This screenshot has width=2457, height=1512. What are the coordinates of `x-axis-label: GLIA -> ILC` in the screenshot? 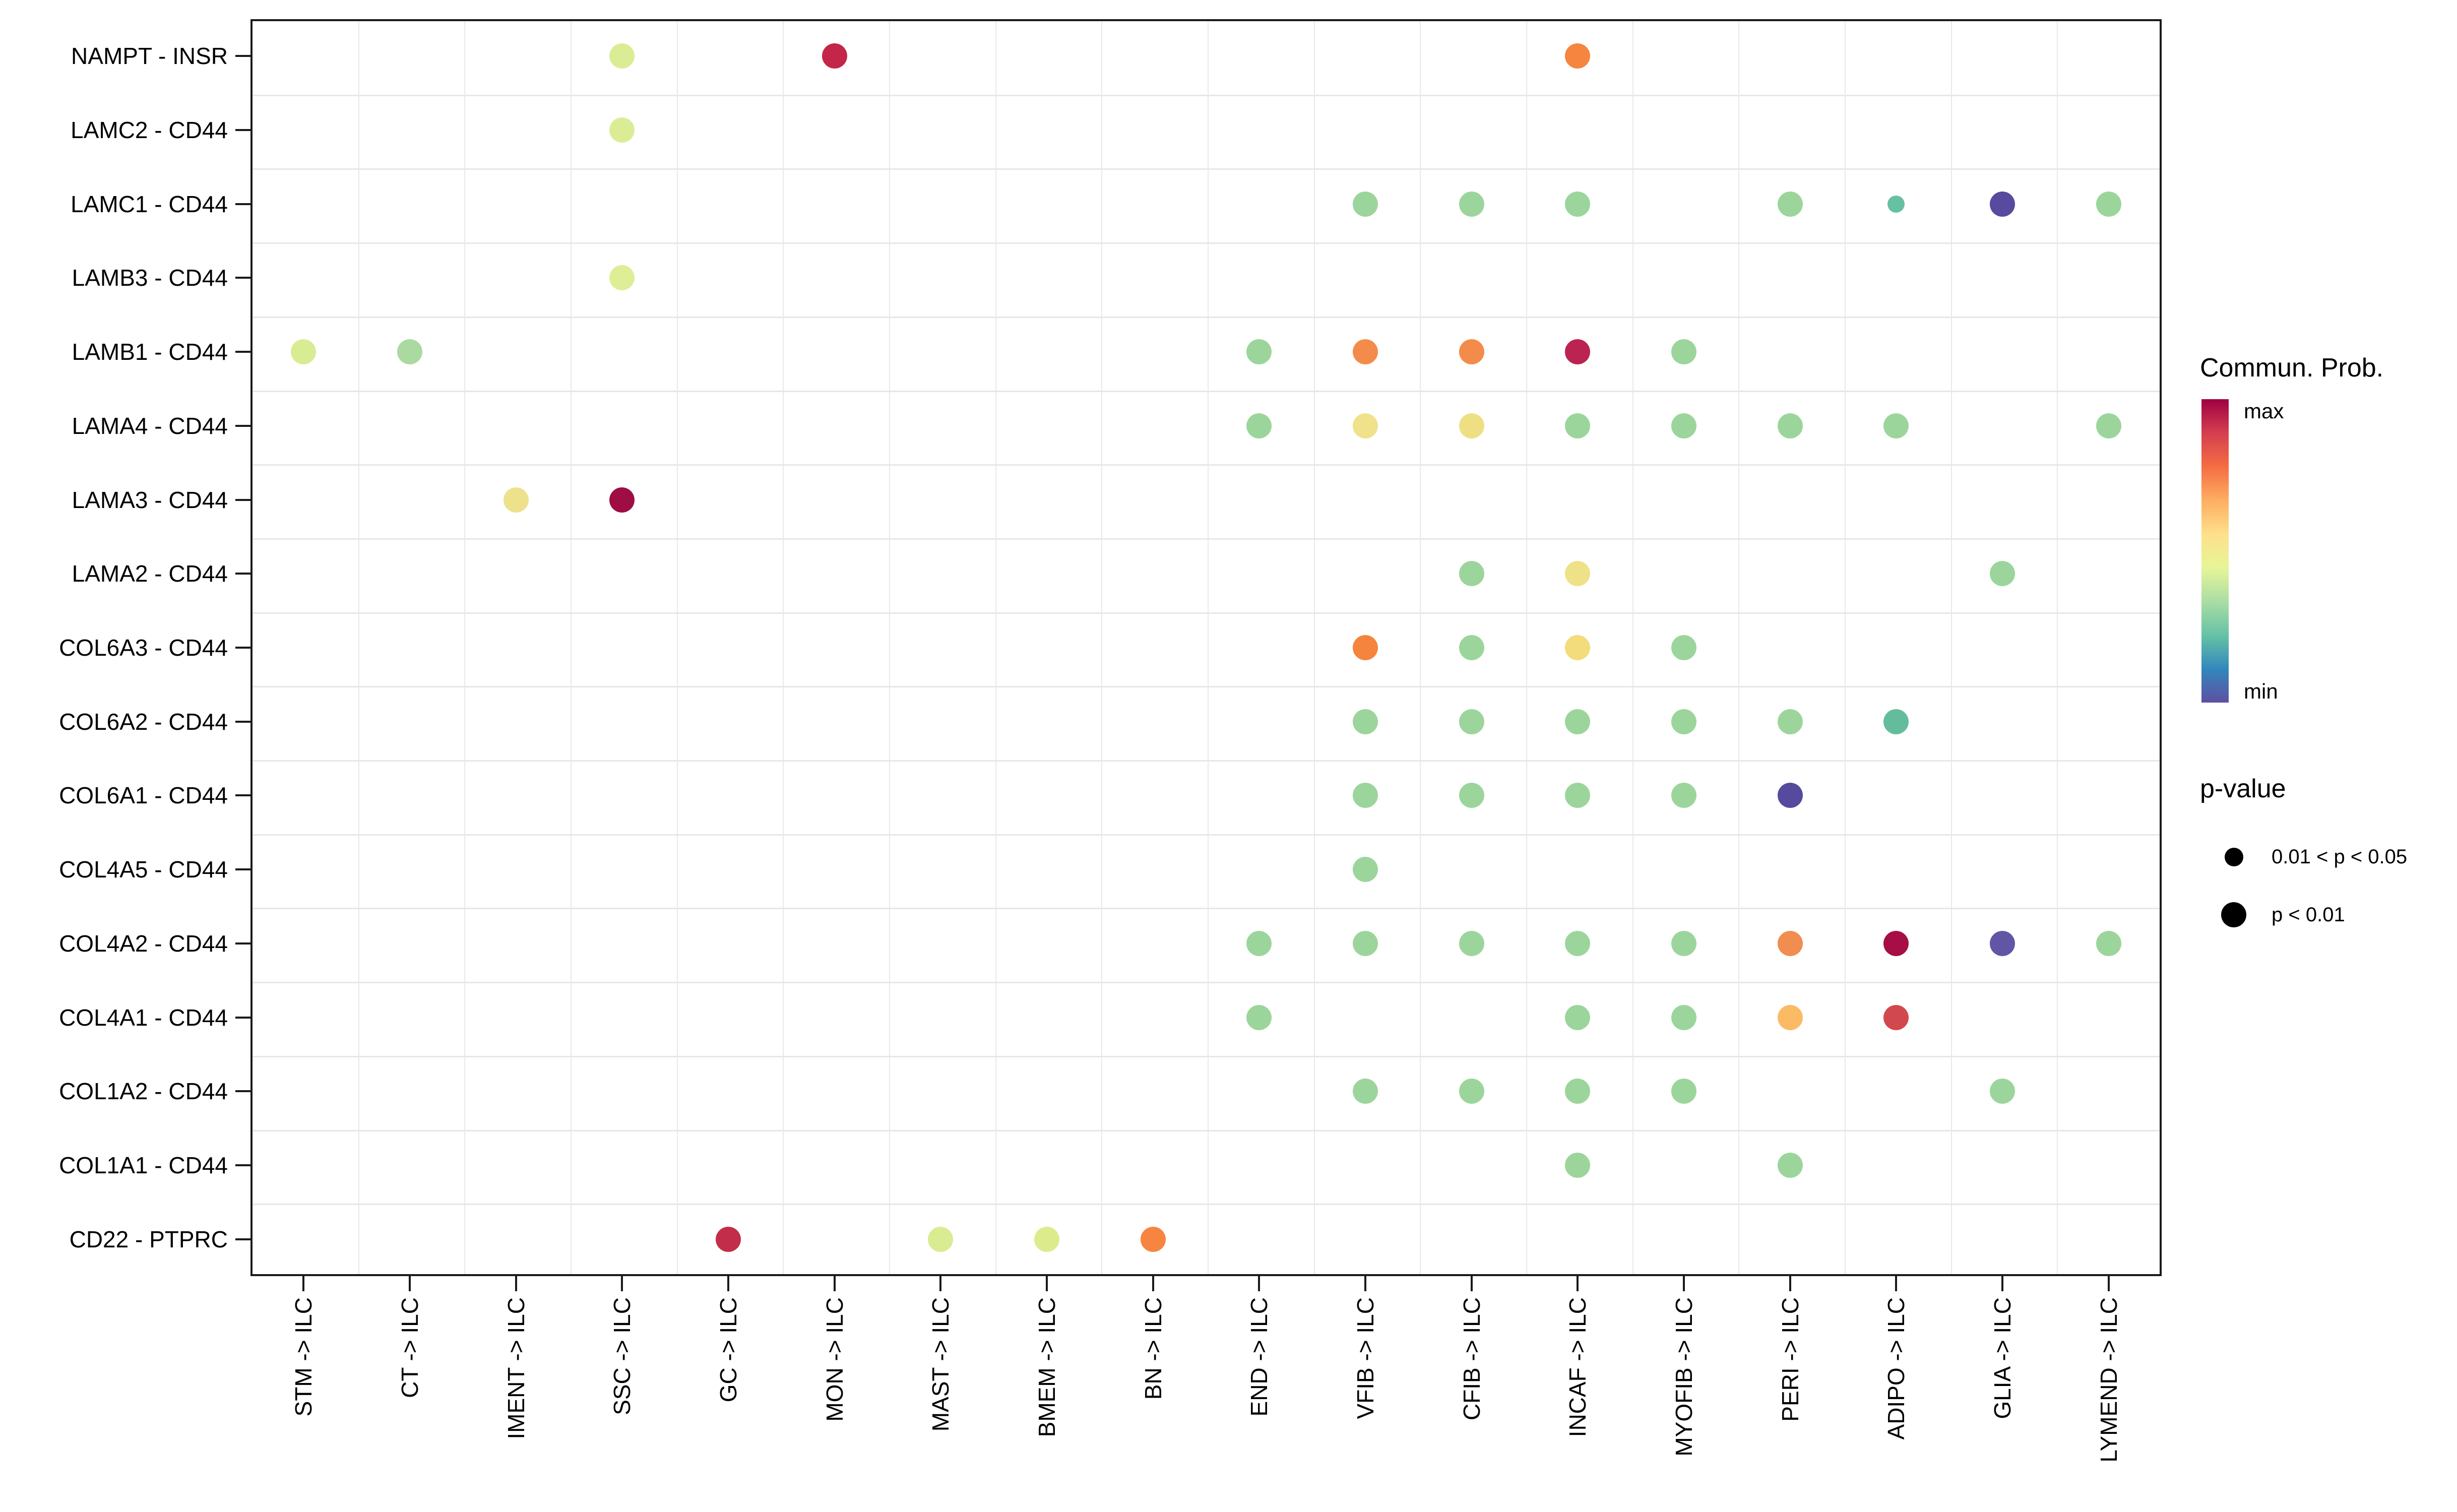 It's located at (2002, 1358).